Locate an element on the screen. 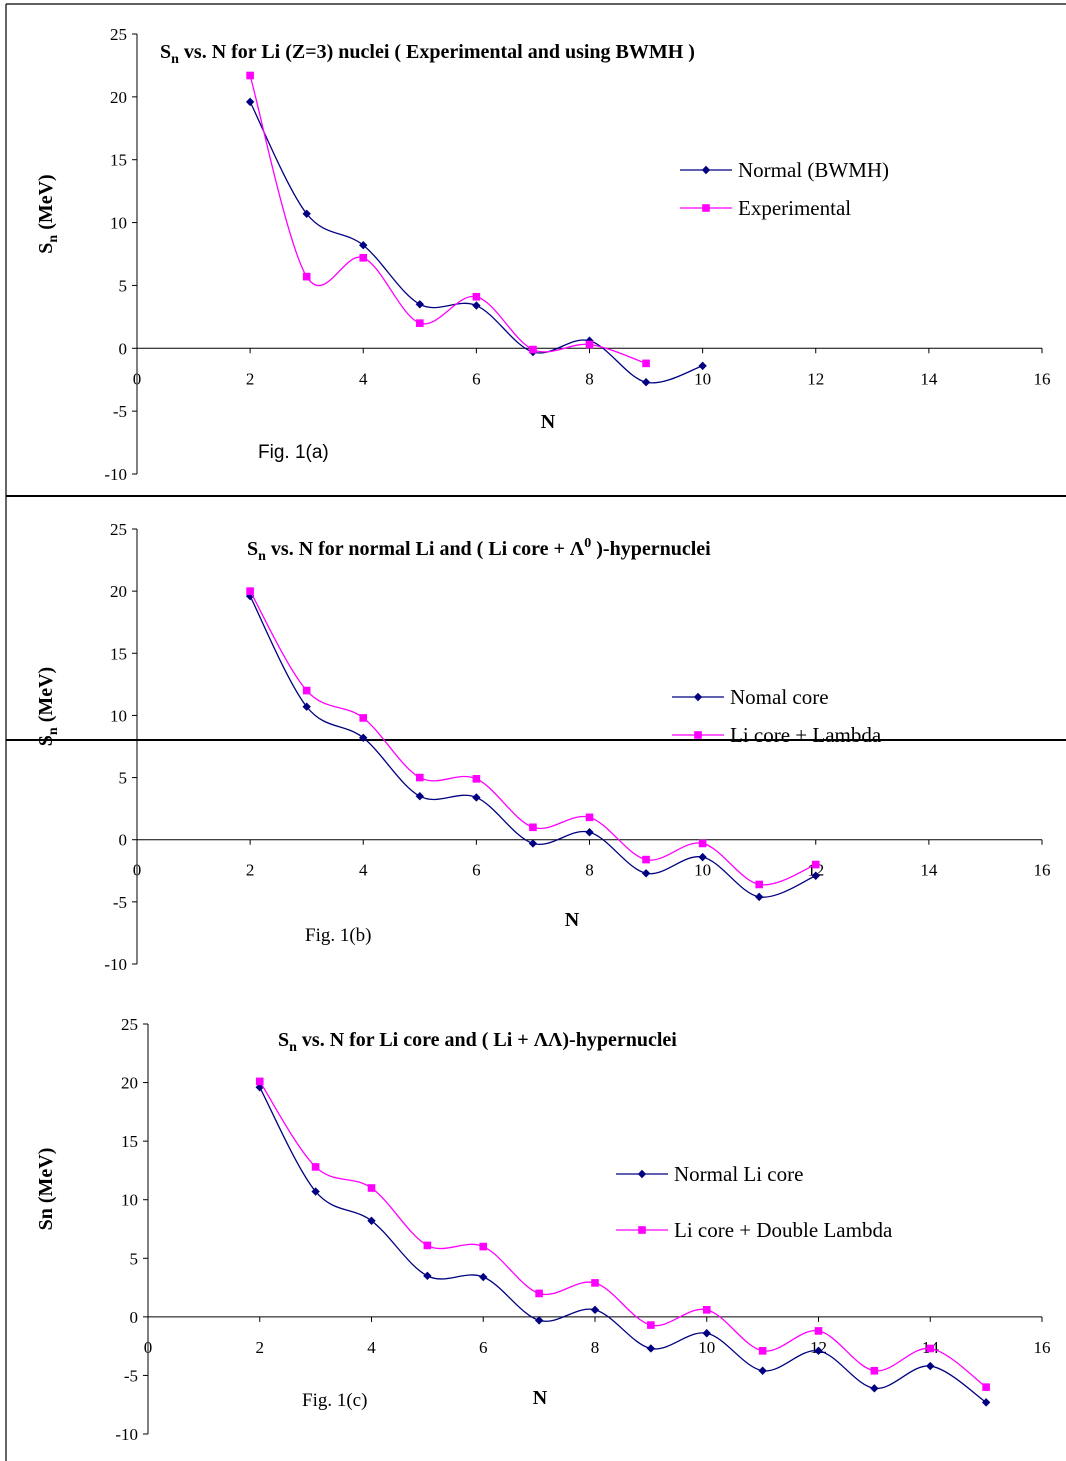 The width and height of the screenshot is (1066, 1461). x-tick-label: 10 is located at coordinates (702, 378).